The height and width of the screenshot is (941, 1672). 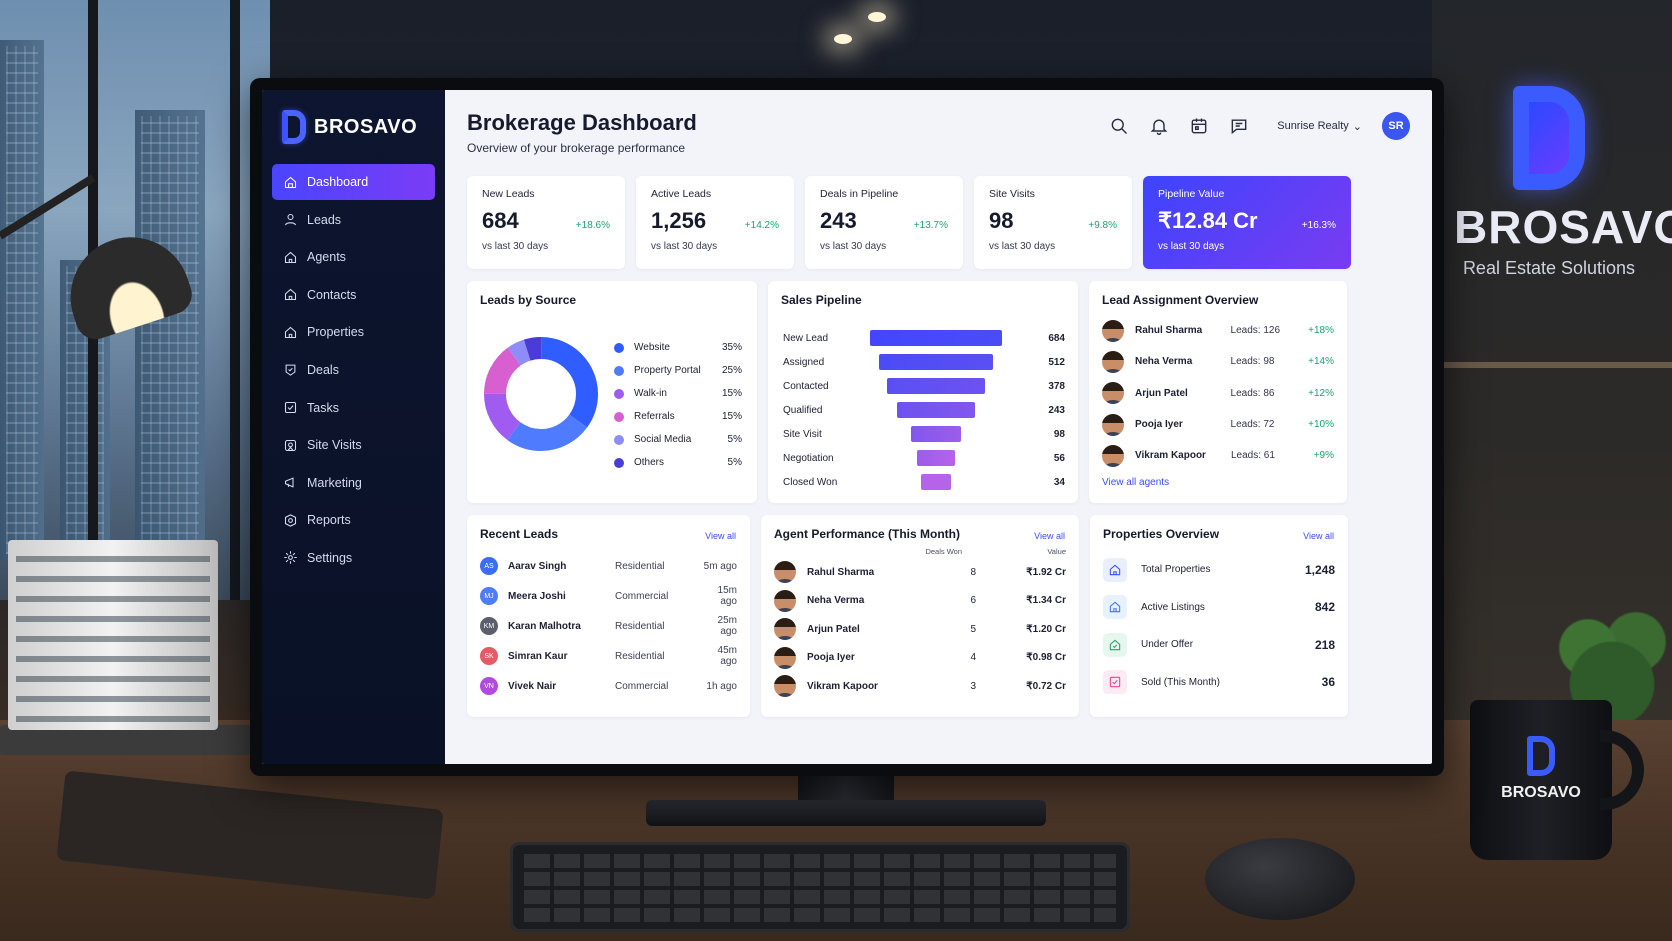 I want to click on agent-leads: Leads: 86, so click(x=1252, y=393).